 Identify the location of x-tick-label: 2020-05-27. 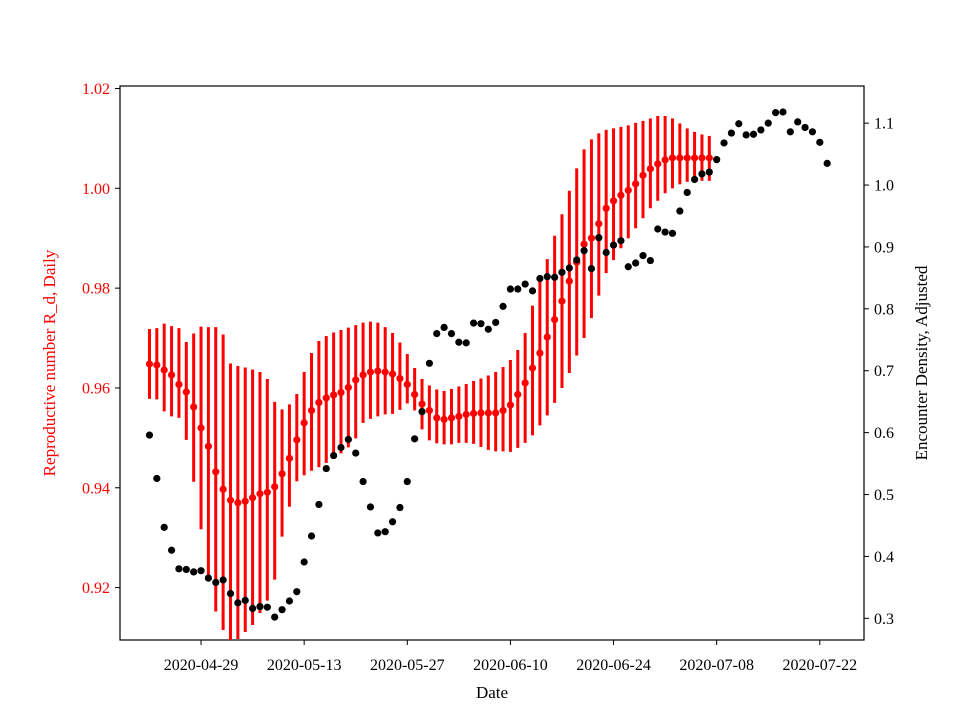
(407, 665).